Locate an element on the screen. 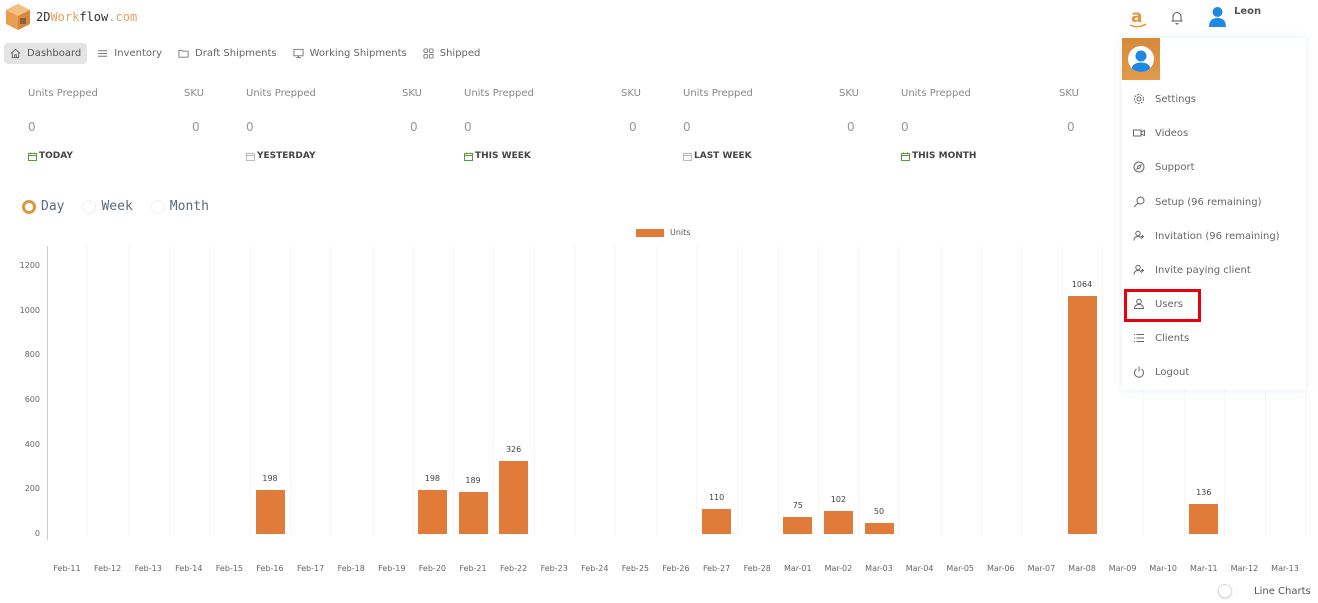  x-tick-label: Feb-14 is located at coordinates (189, 568).